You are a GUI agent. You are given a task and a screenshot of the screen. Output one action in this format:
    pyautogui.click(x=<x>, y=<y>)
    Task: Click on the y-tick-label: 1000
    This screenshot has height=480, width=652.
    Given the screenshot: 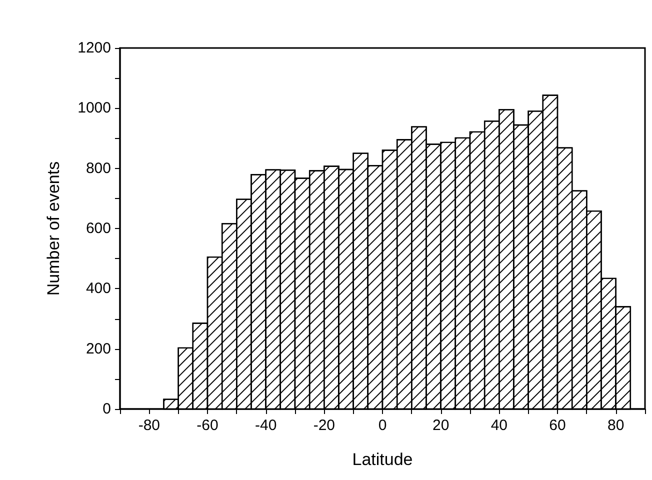 What is the action you would take?
    pyautogui.click(x=94, y=108)
    